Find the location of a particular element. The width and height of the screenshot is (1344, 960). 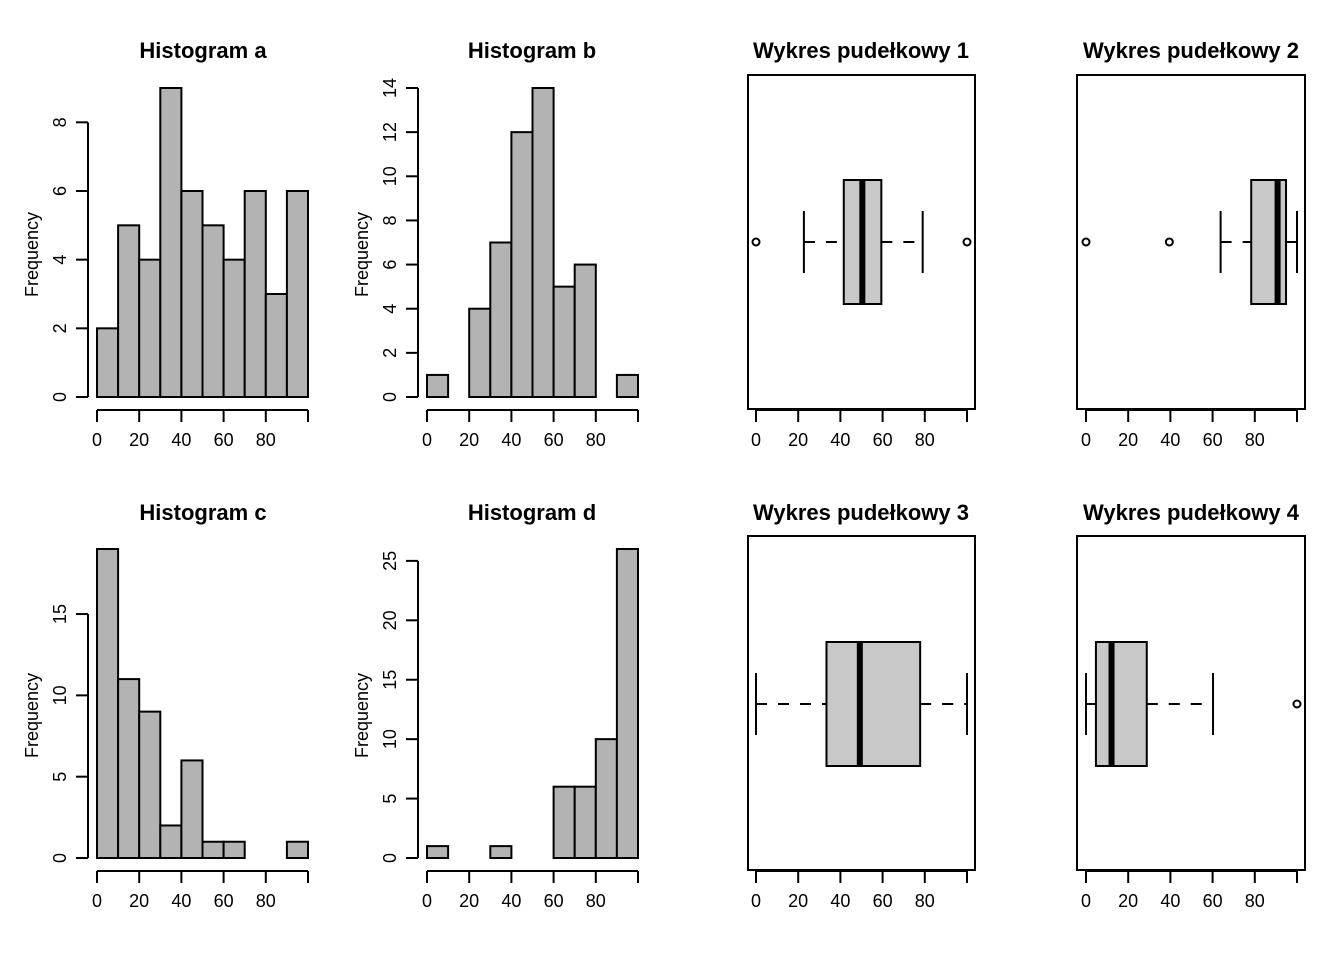

panel-boxplot-3: Wykres pudełkowy 3 0 20 40 60 80 is located at coordinates (861, 705).